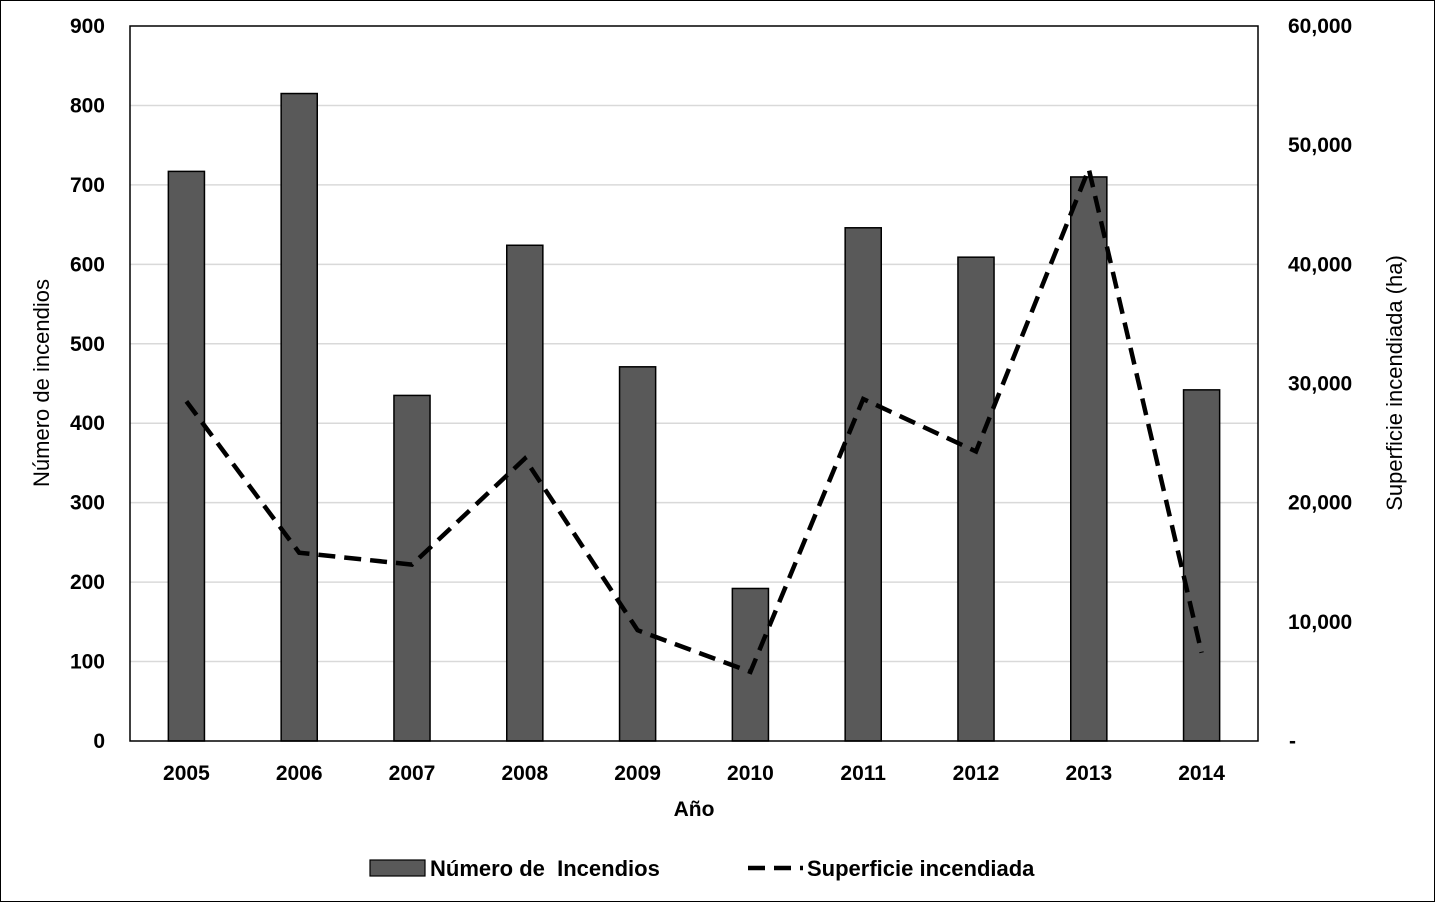 The height and width of the screenshot is (902, 1435). Describe the element at coordinates (397, 868) in the screenshot. I see `legend-swatch-bars` at that location.